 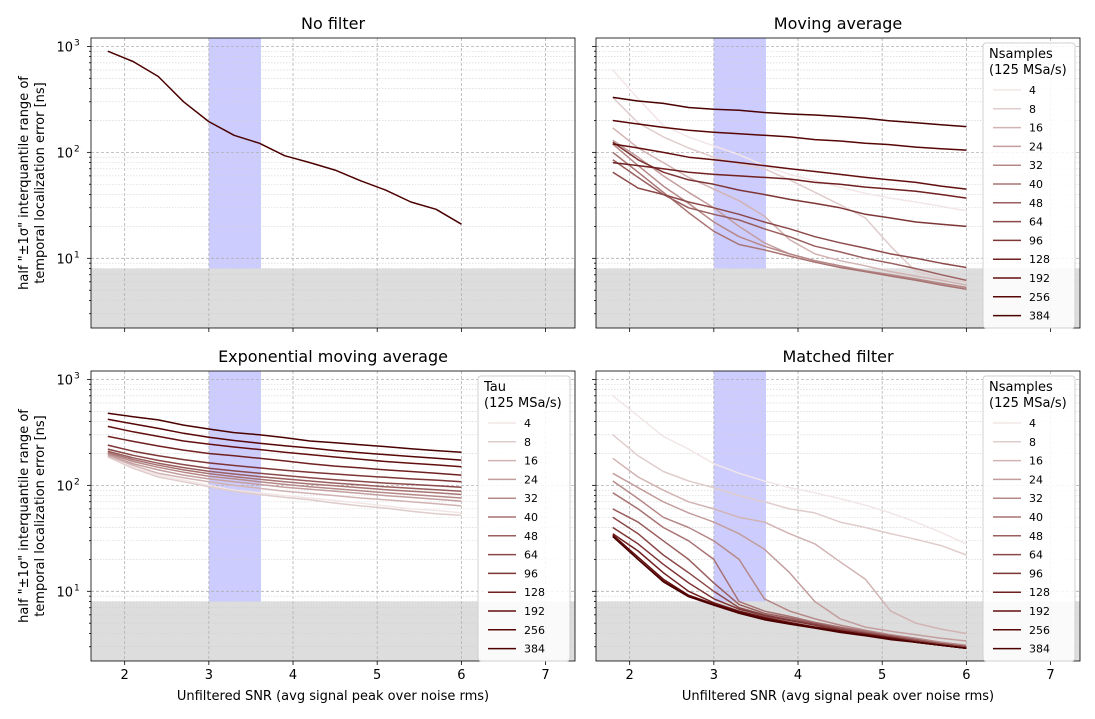 What do you see at coordinates (1039, 297) in the screenshot?
I see `legend-label: 256` at bounding box center [1039, 297].